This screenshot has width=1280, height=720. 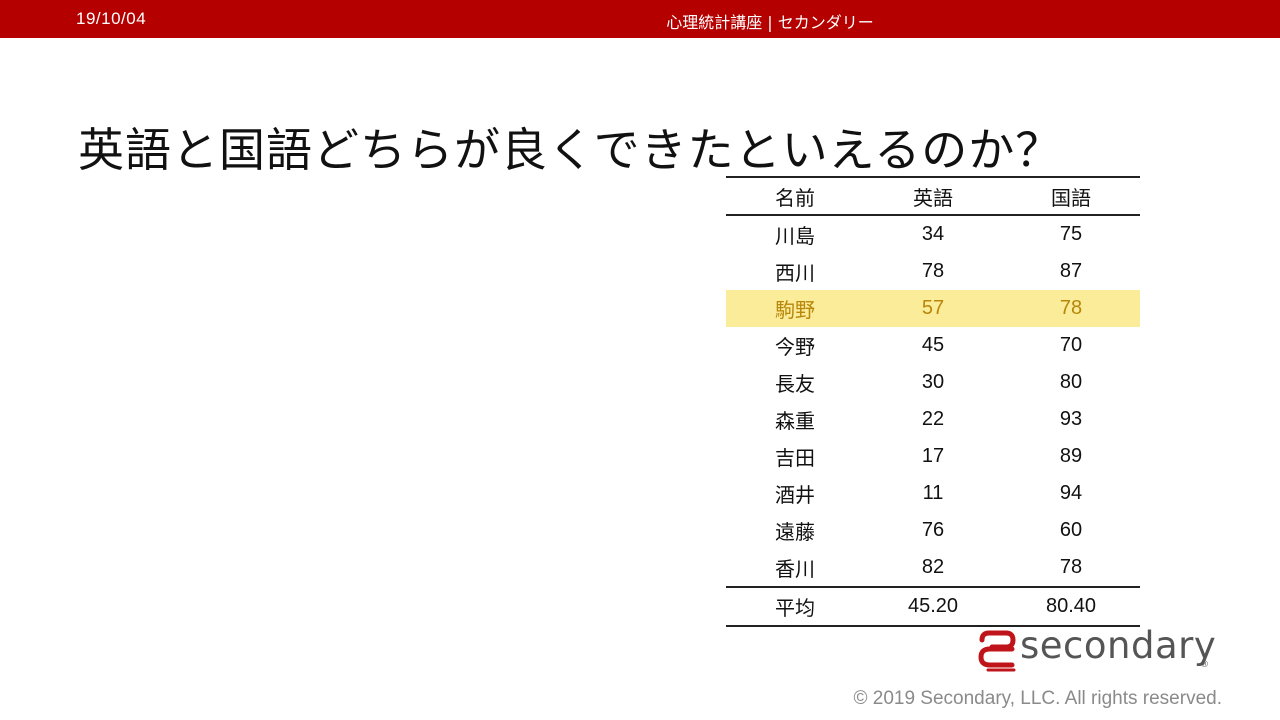 I want to click on cell-english: 82, so click(x=933, y=567).